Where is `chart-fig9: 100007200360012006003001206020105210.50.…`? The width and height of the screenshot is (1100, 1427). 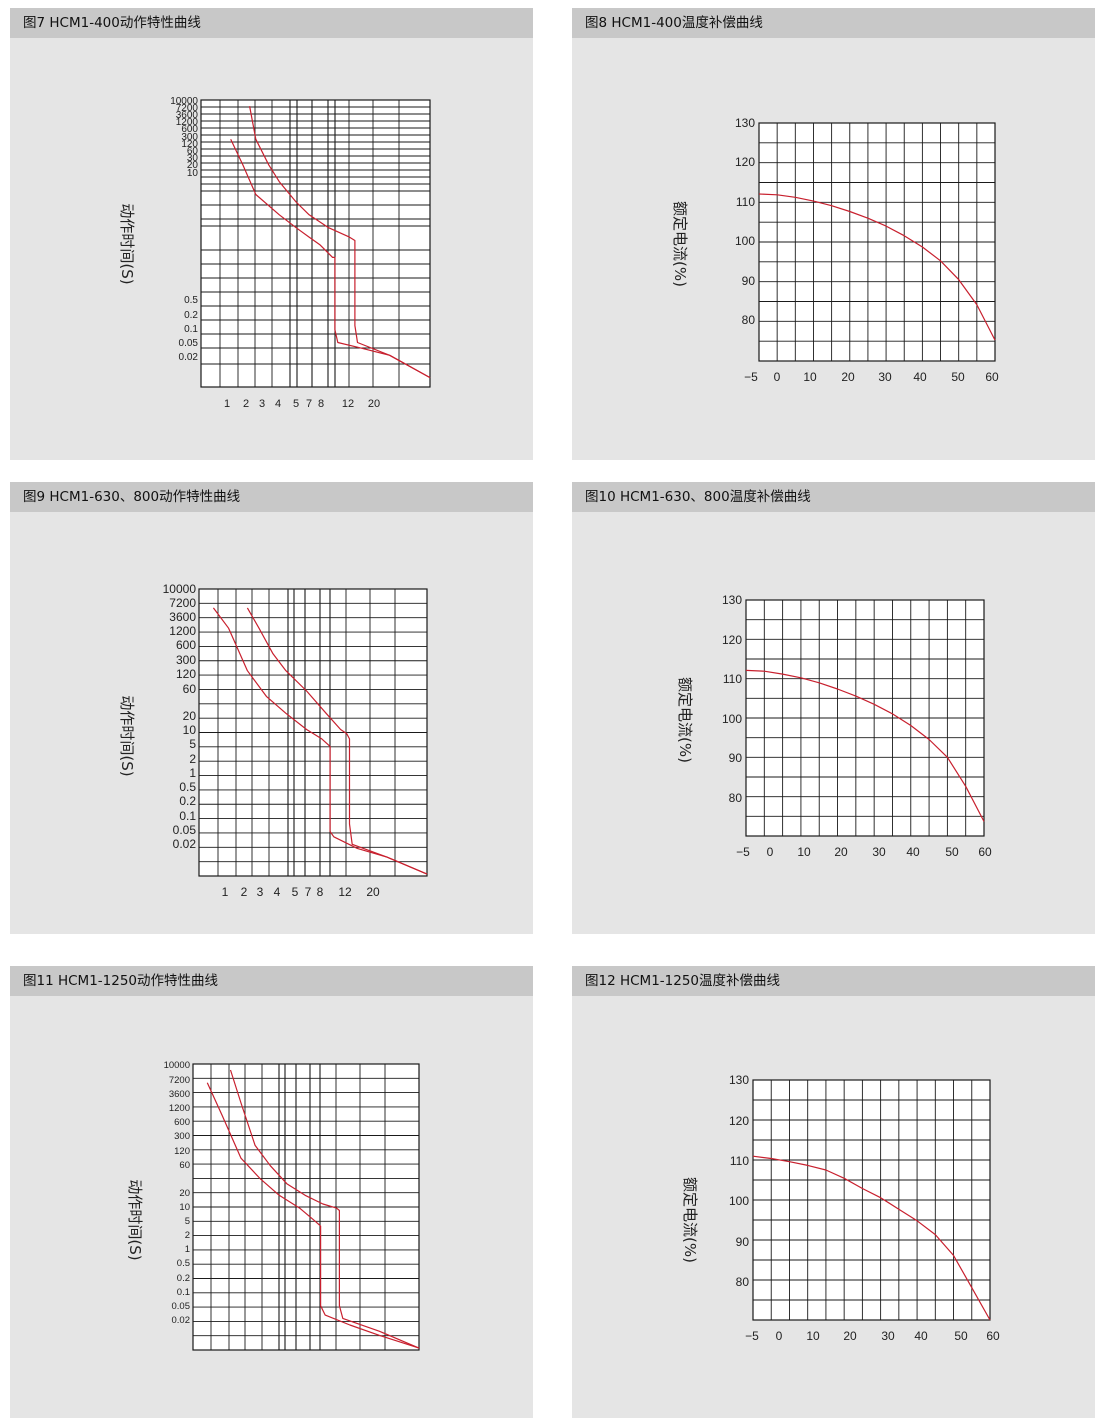
chart-fig9: 100007200360012006003001206020105210.50.… is located at coordinates (273, 740).